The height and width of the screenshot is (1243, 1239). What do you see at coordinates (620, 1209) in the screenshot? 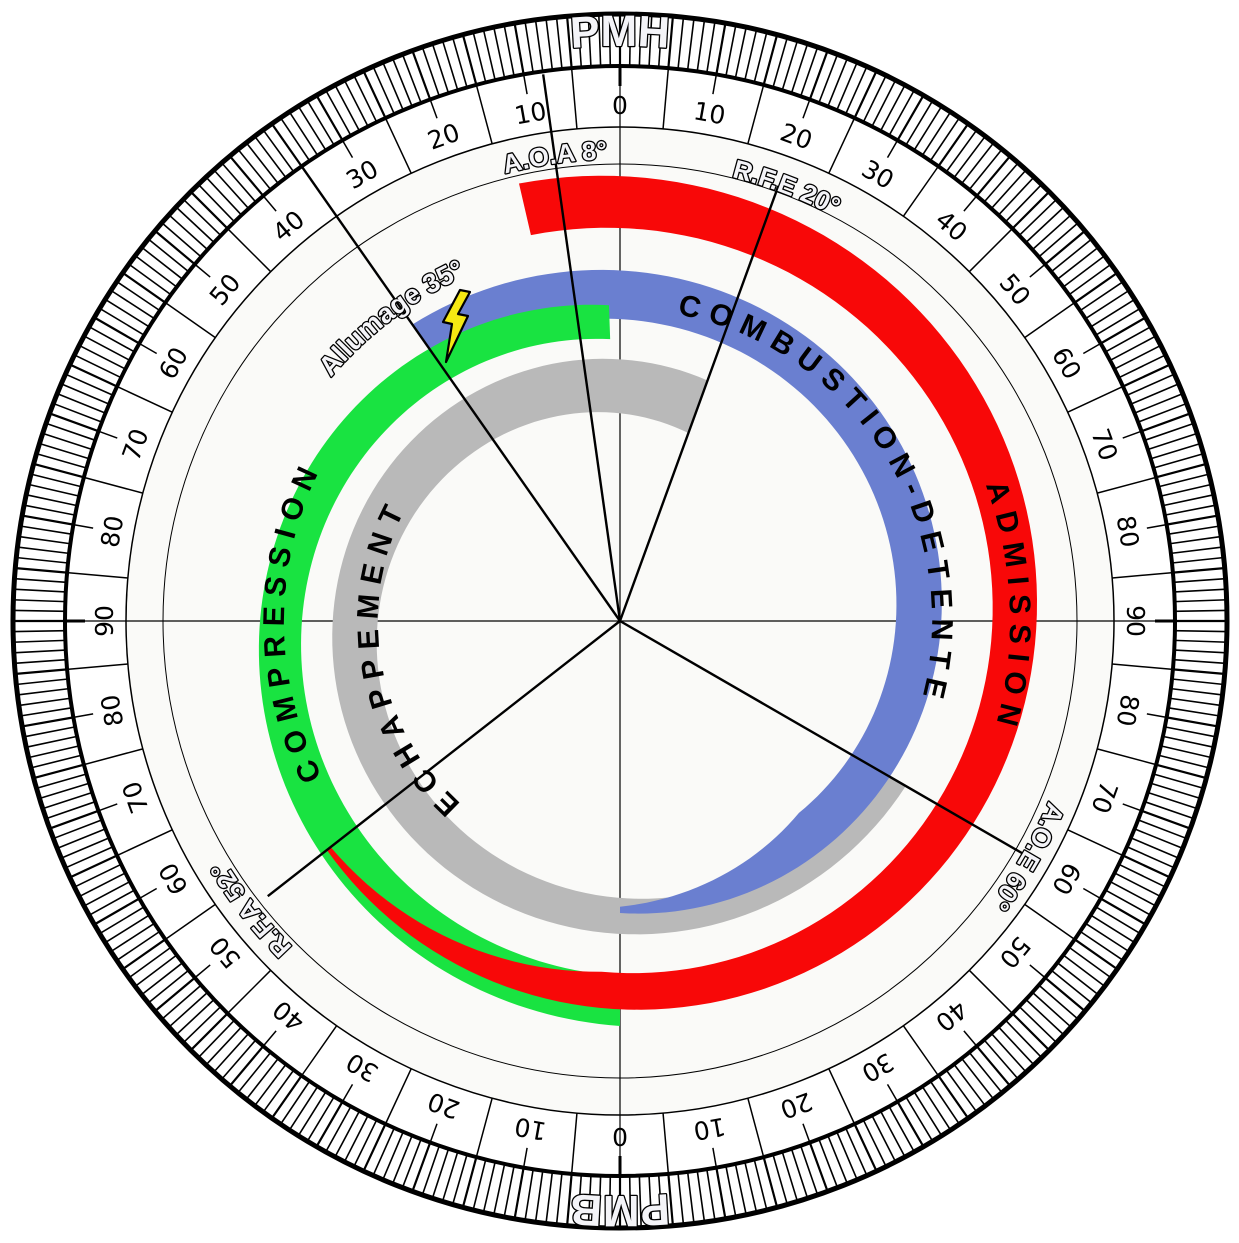
I see `pmb-label: PMB` at bounding box center [620, 1209].